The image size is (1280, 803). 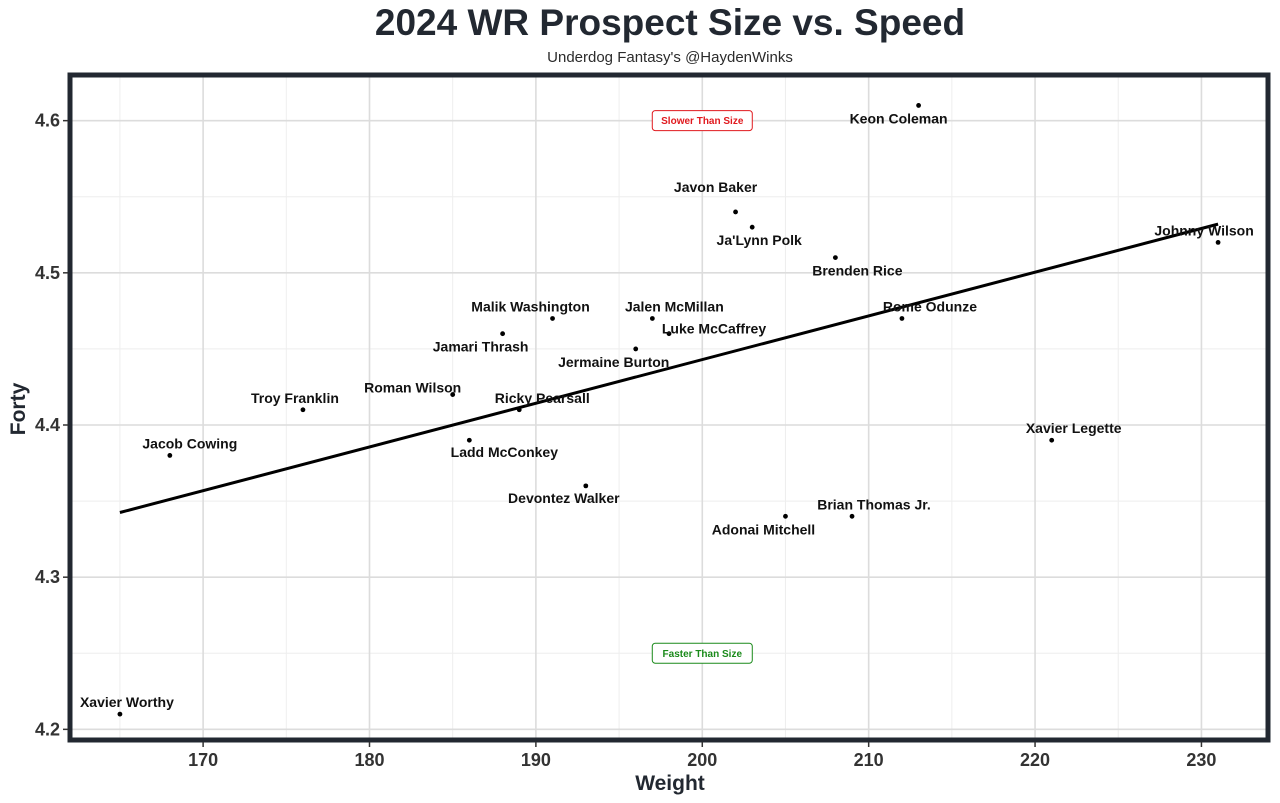 I want to click on y-tick-label: 4.2, so click(x=47, y=729).